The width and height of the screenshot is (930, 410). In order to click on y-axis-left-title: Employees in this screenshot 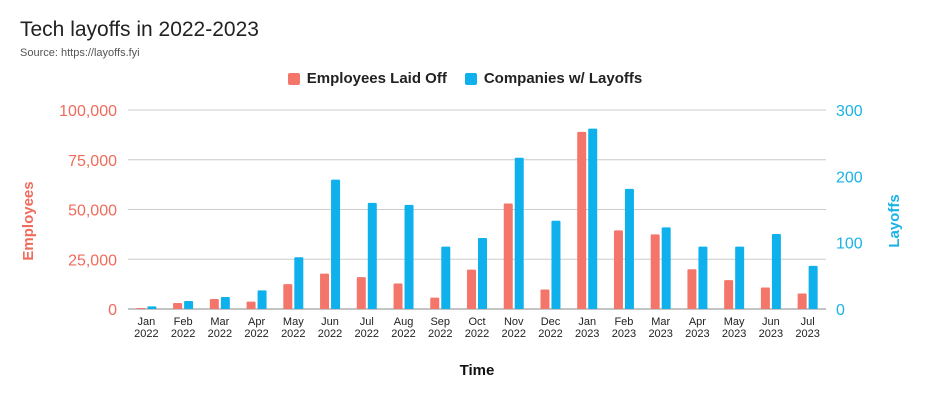, I will do `click(28, 220)`.